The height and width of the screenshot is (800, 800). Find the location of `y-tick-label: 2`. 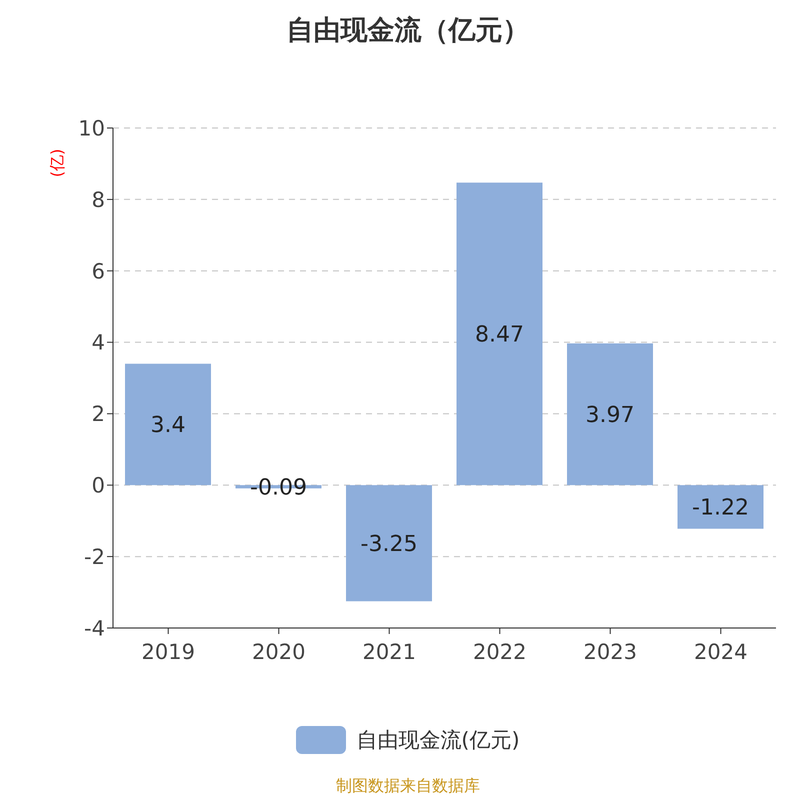

y-tick-label: 2 is located at coordinates (98, 414).